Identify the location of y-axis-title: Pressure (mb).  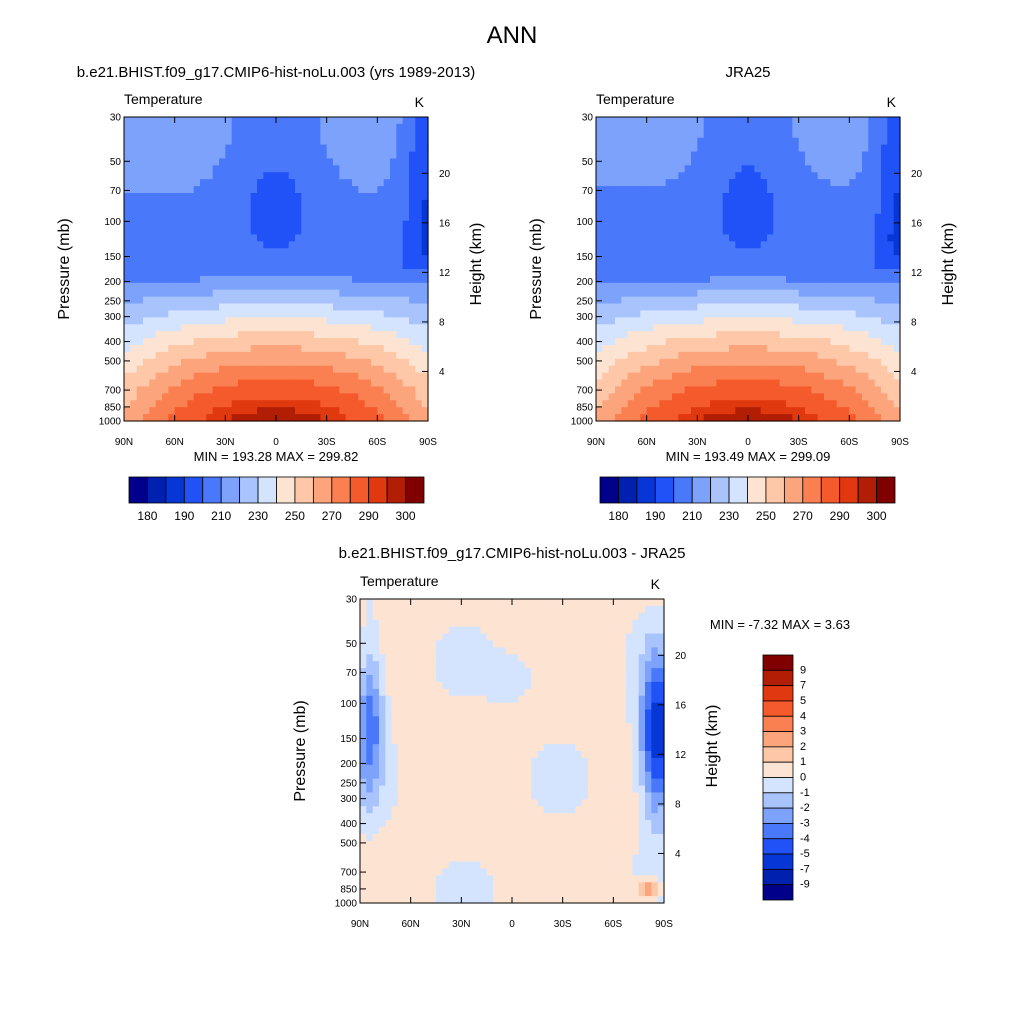
(64, 268).